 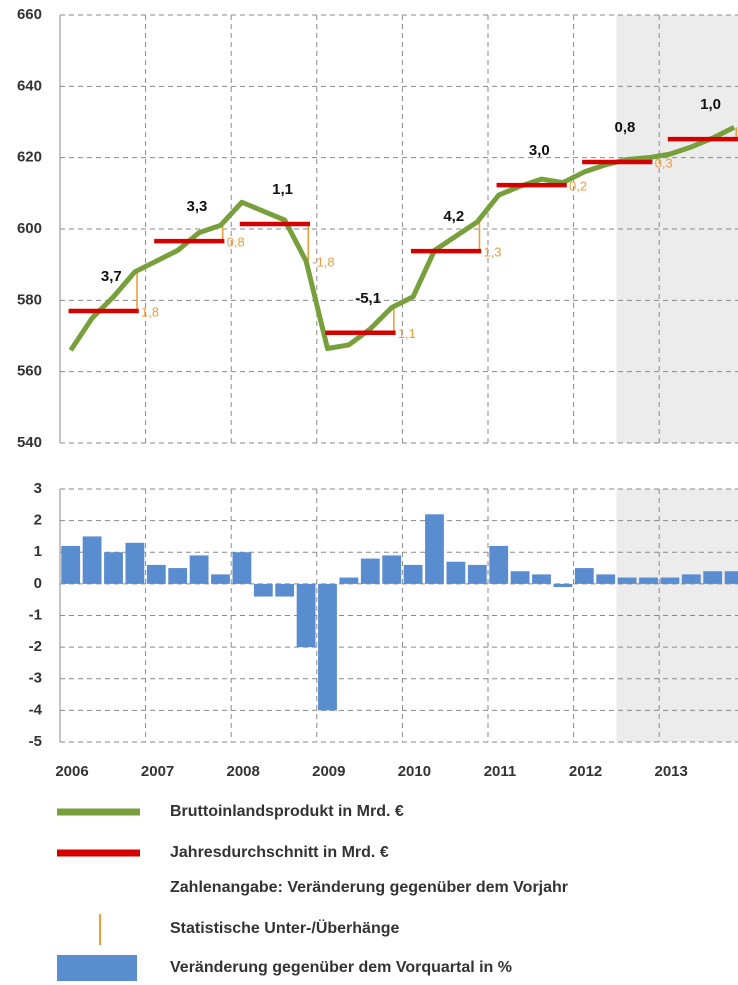 I want to click on annual-change-label: 1,1, so click(x=282, y=189).